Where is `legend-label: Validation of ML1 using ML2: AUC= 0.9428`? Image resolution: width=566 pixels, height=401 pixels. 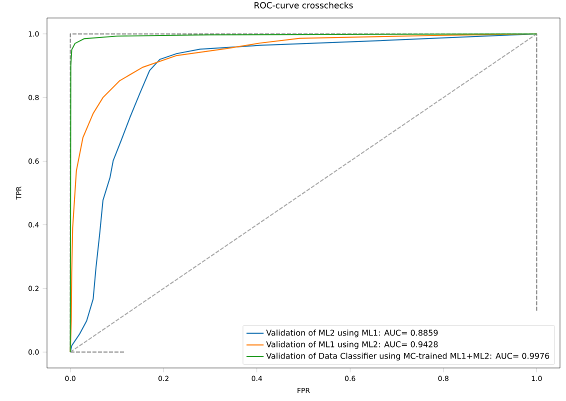 legend-label: Validation of ML1 using ML2: AUC= 0.9428 is located at coordinates (352, 345).